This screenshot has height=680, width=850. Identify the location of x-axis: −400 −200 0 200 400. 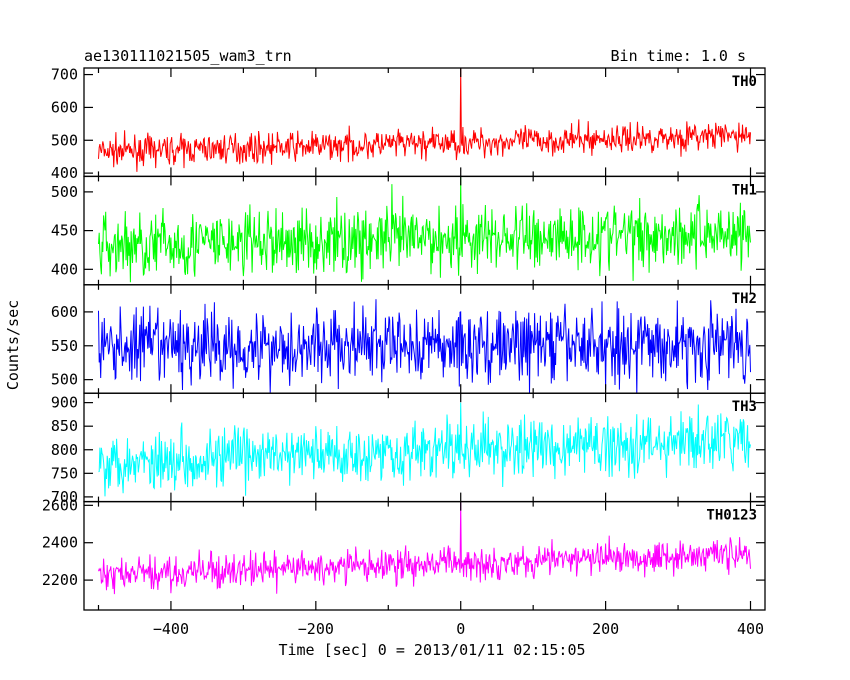
(458, 629).